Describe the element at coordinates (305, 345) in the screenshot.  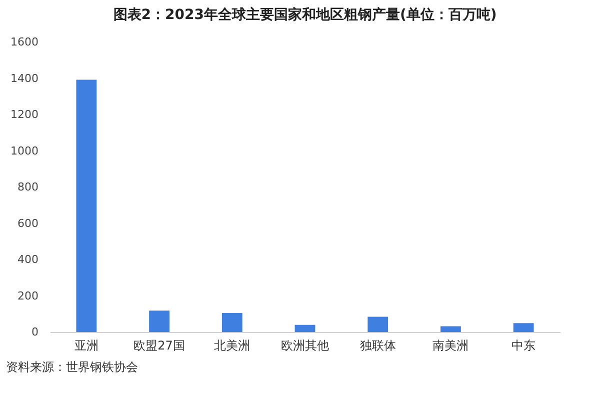
I see `x-tick-label: 欧洲其他` at that location.